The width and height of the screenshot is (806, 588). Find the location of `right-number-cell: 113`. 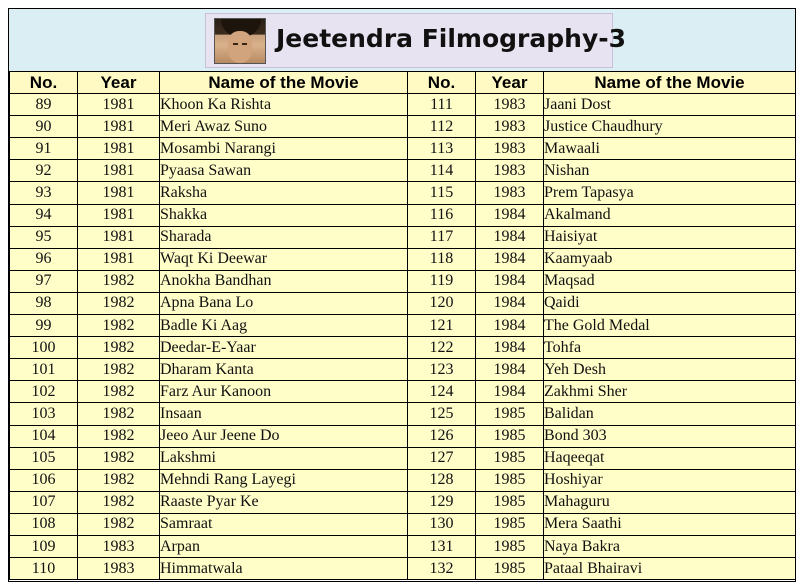

right-number-cell: 113 is located at coordinates (441, 149).